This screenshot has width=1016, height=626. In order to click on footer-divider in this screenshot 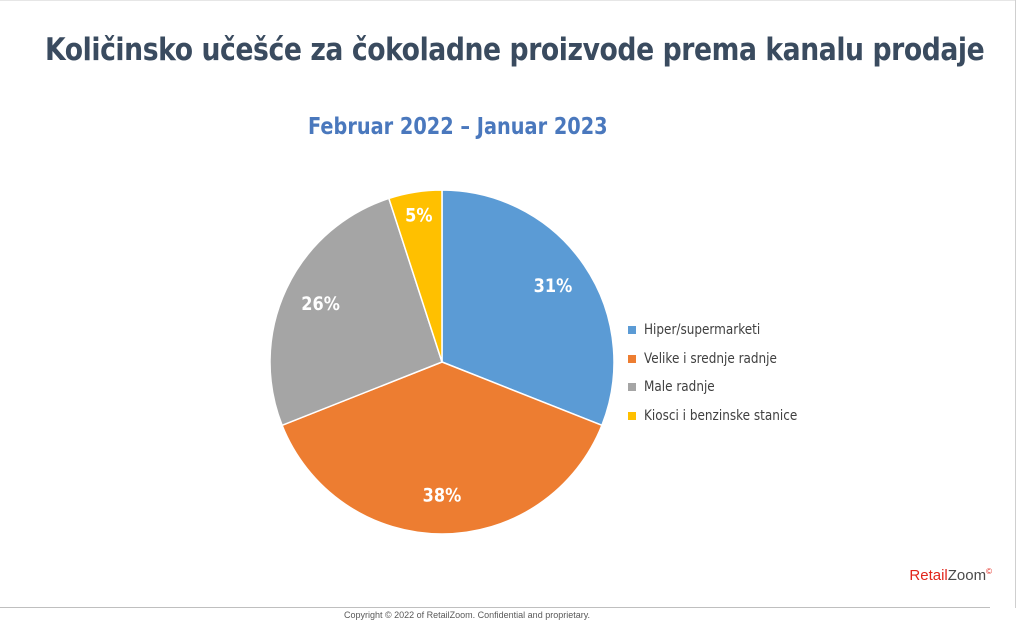, I will do `click(495, 607)`.